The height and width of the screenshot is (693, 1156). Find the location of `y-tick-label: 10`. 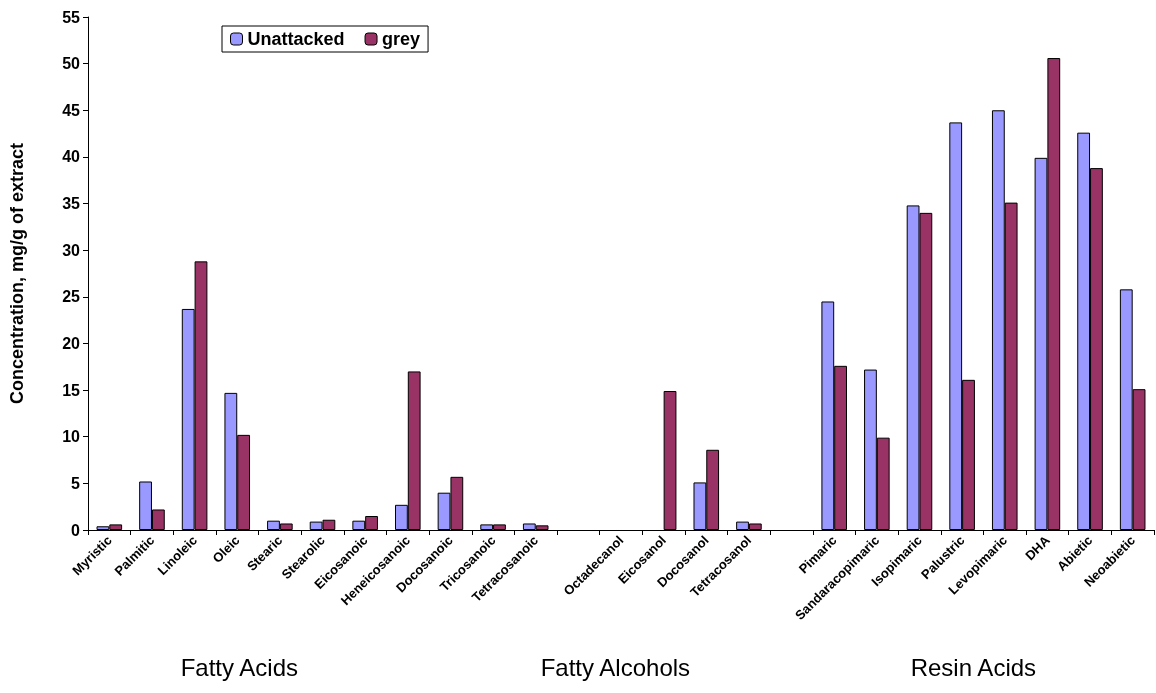

y-tick-label: 10 is located at coordinates (71, 437).